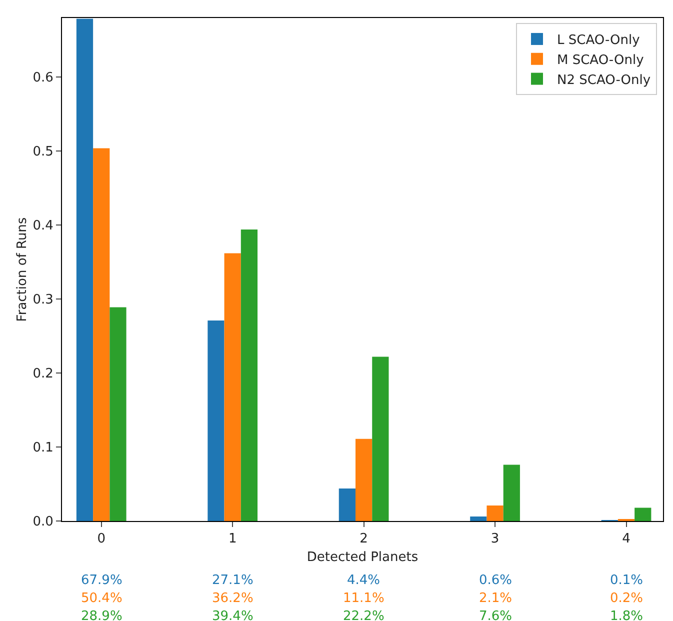  Describe the element at coordinates (101, 539) in the screenshot. I see `x-tick-label: 0` at that location.